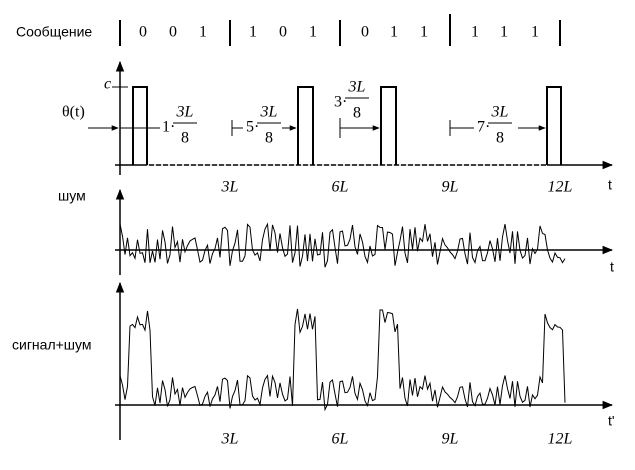  What do you see at coordinates (72, 196) in the screenshot?
I see `noise-label: шум` at bounding box center [72, 196].